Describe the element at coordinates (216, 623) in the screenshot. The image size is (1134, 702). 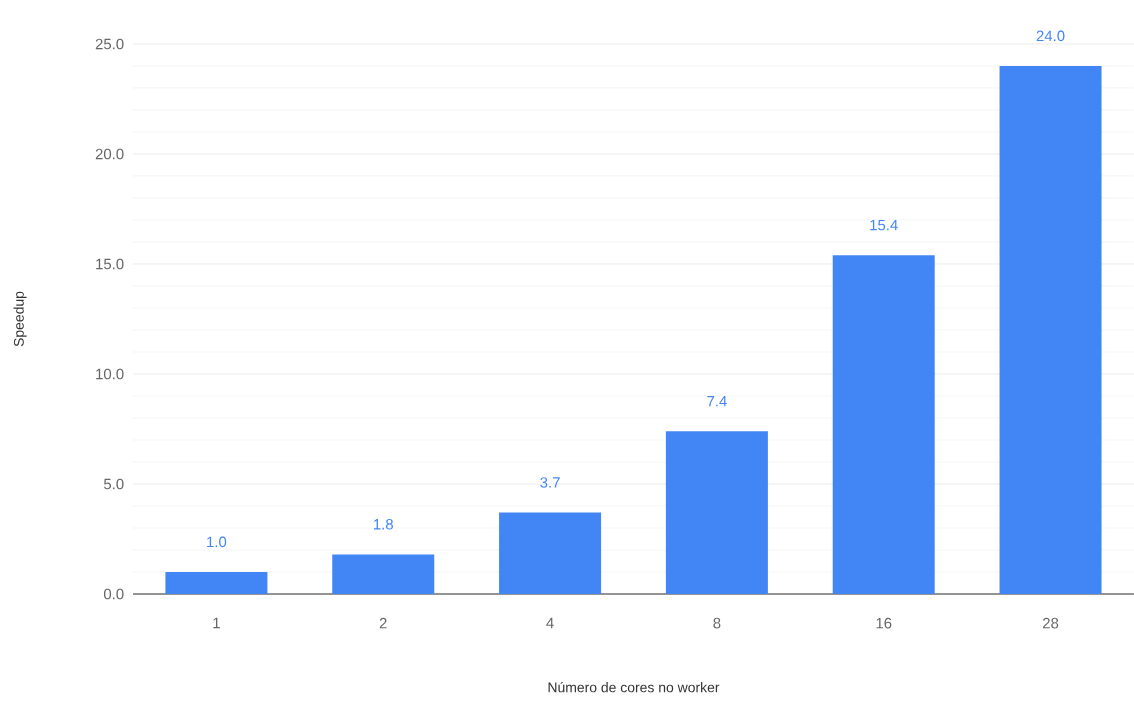
I see `x-tick-label: 1` at that location.